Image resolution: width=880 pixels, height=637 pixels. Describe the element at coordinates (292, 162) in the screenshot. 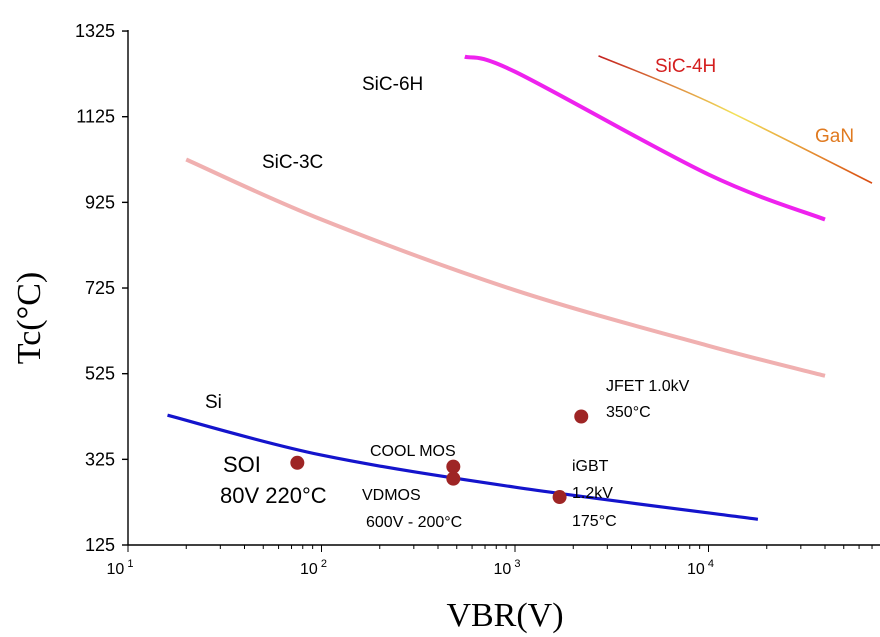

I see `series-label-sic-3c: SiC-3C` at that location.